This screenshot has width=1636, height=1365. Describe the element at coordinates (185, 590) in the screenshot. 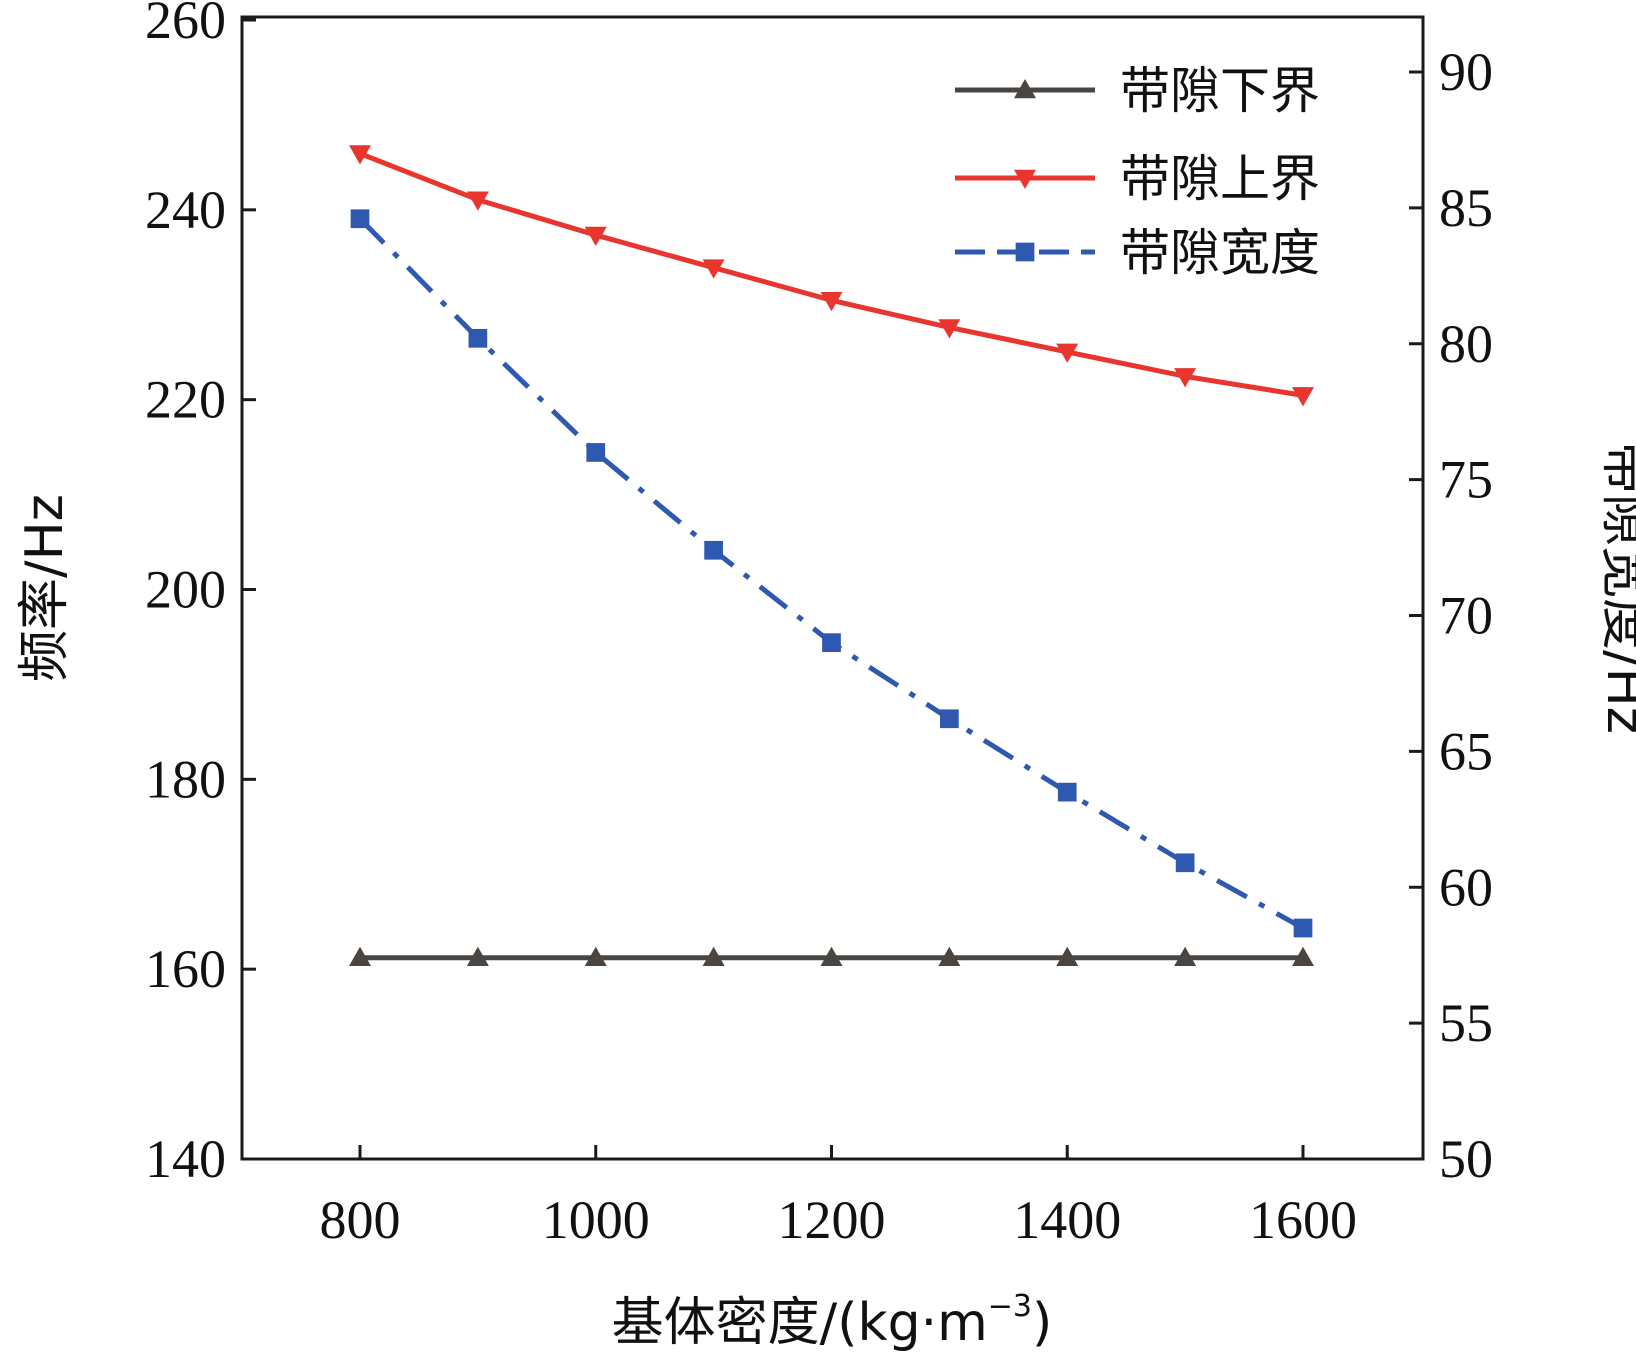

I see `y-left-tick-label: 200` at that location.